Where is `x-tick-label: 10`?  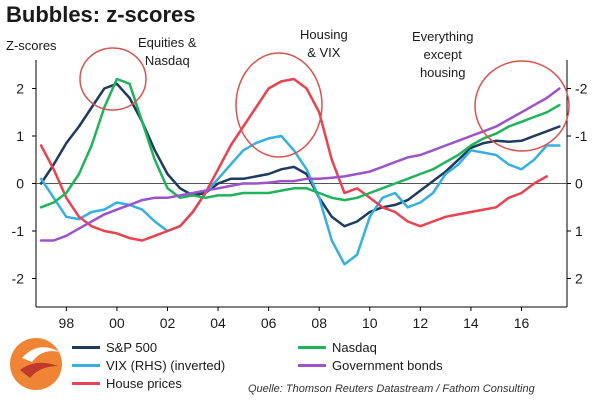
x-tick-label: 10 is located at coordinates (370, 323).